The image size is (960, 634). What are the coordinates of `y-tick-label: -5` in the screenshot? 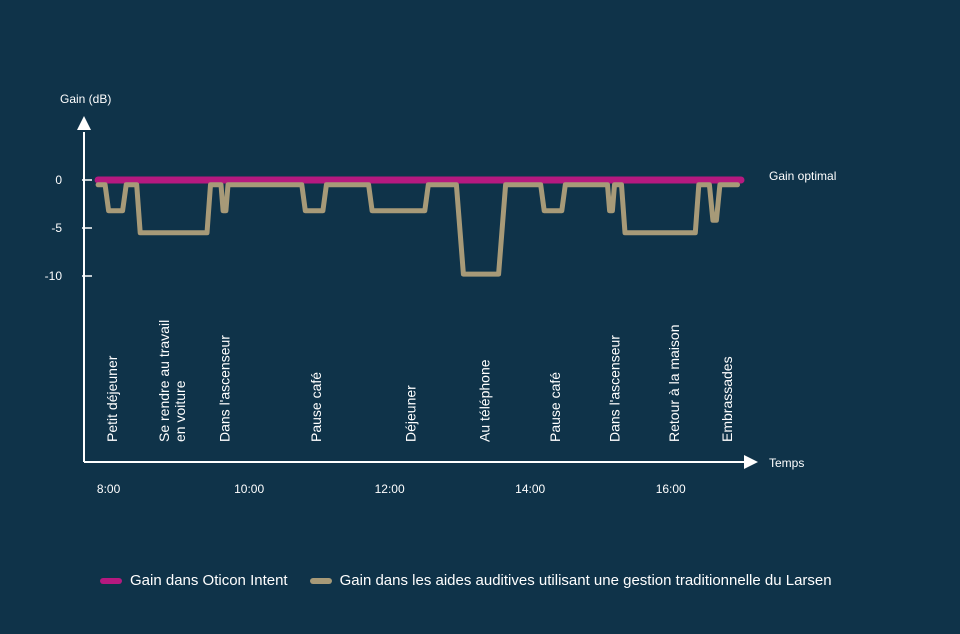 It's located at (56, 228).